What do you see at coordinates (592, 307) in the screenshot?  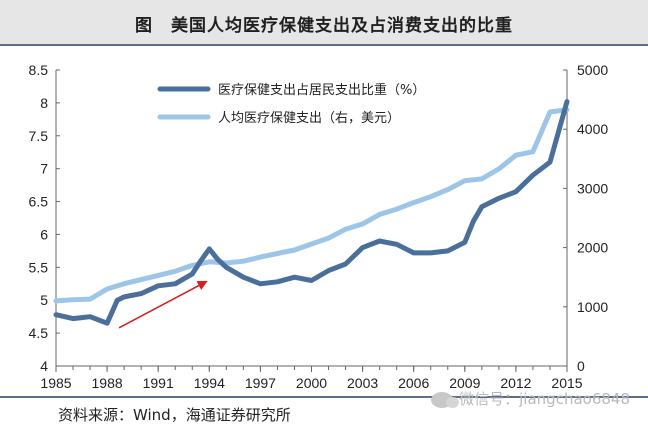 I see `right-tick-label: 1000` at bounding box center [592, 307].